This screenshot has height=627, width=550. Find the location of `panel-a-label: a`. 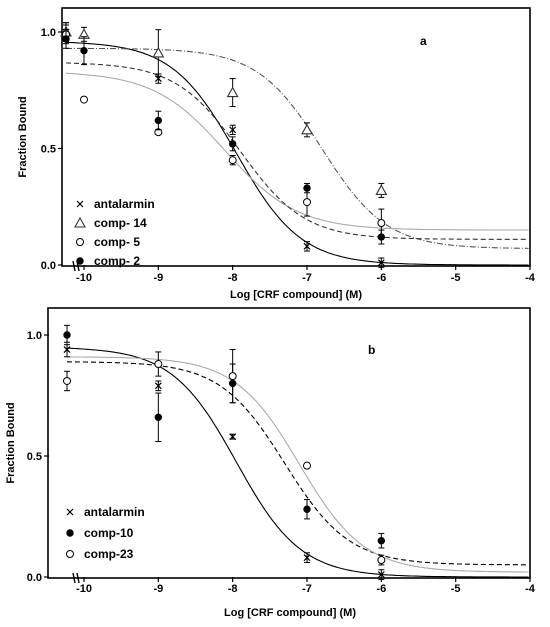

panel-a-label: a is located at coordinates (423, 41).